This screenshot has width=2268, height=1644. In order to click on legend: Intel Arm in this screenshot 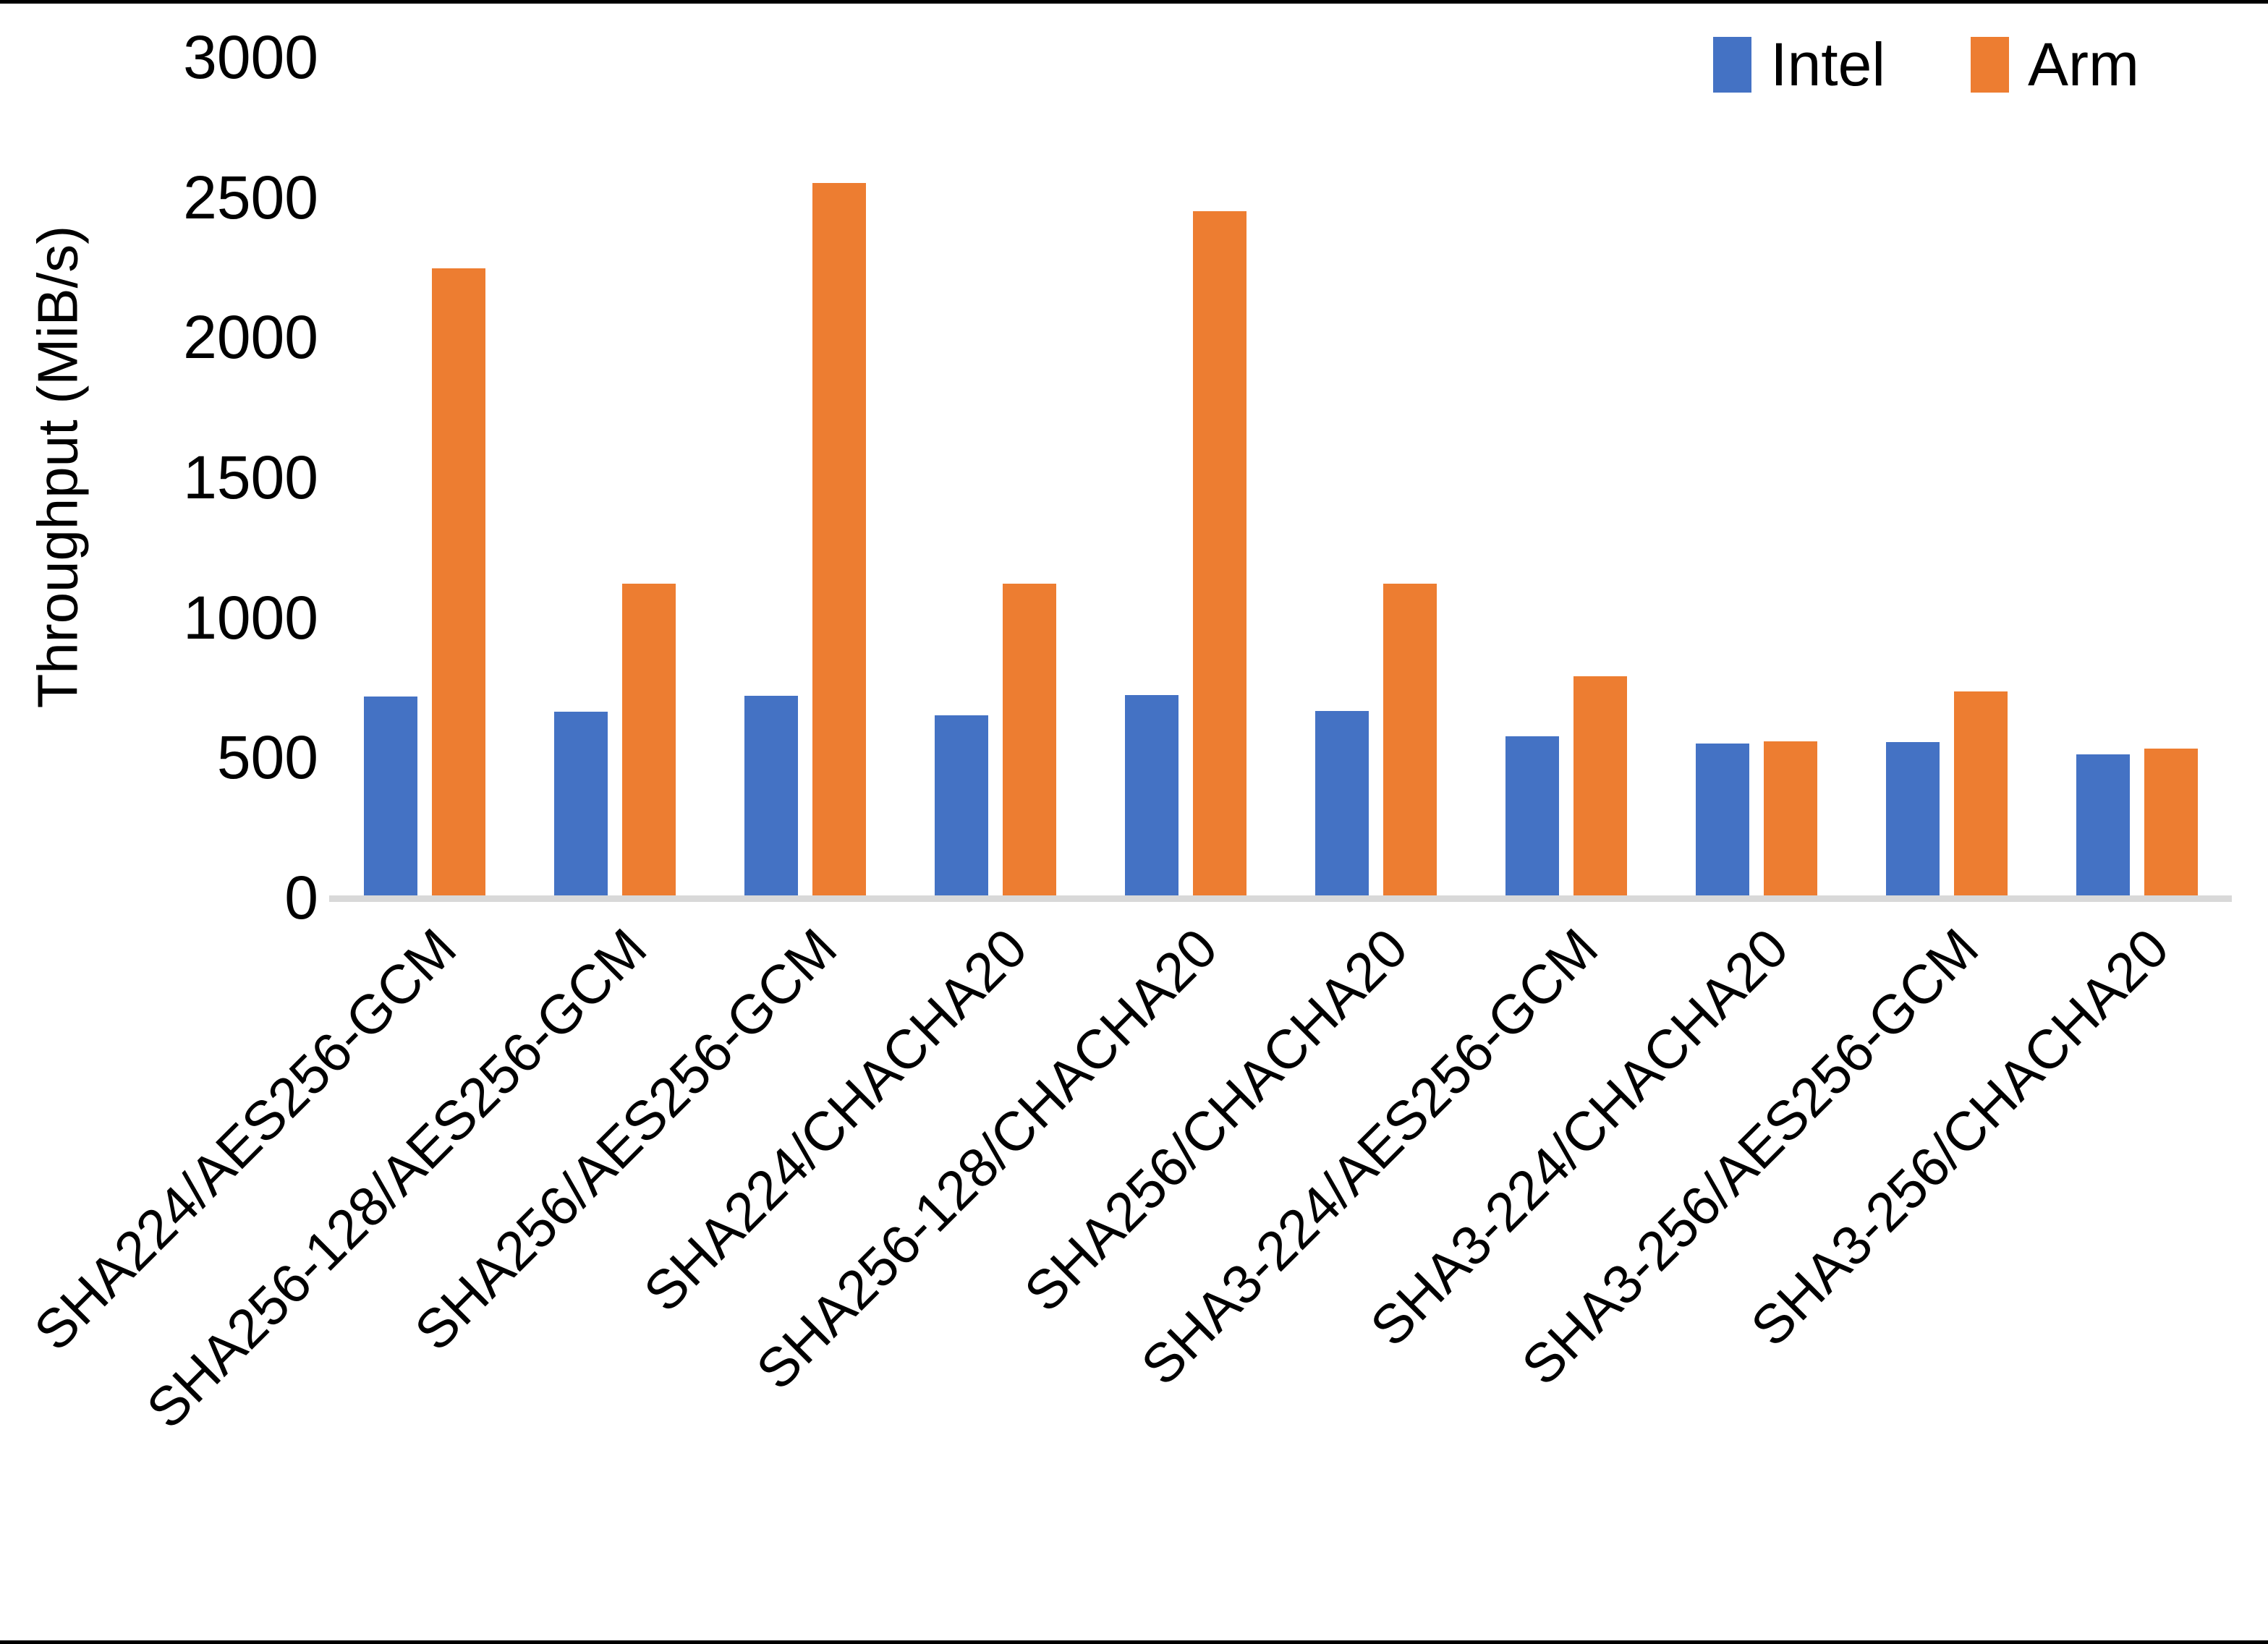, I will do `click(1926, 64)`.